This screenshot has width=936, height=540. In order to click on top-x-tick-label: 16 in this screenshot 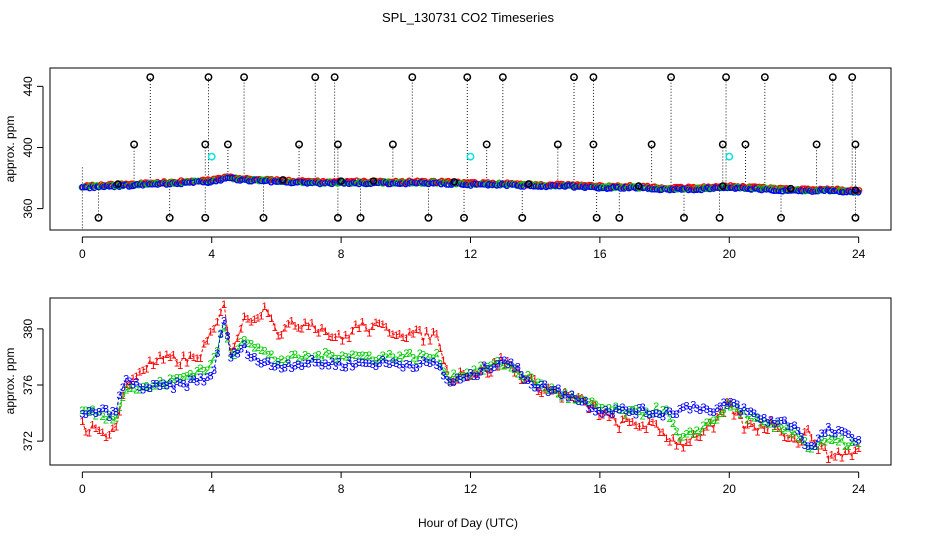, I will do `click(600, 254)`.